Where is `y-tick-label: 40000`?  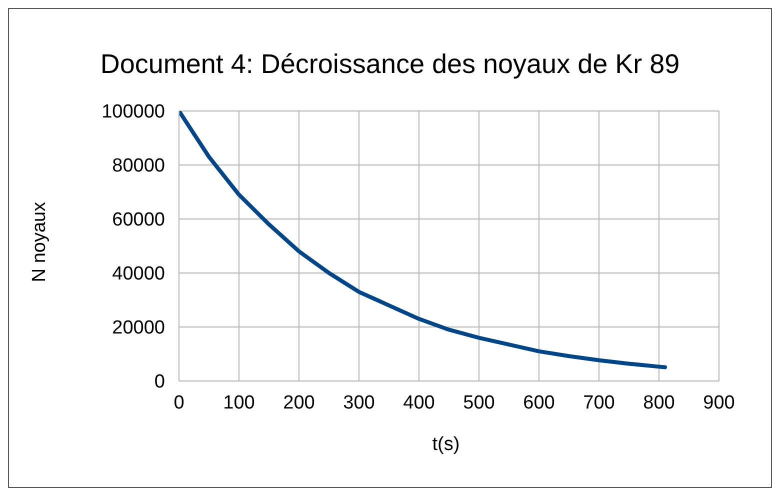
y-tick-label: 40000 is located at coordinates (138, 274).